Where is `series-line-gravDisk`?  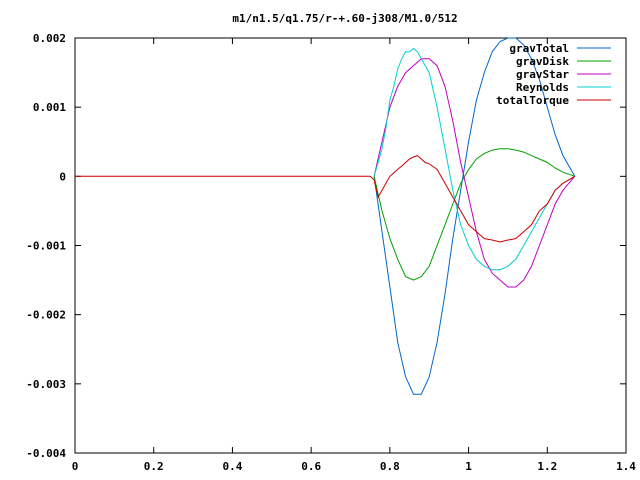
series-line-gravDisk is located at coordinates (474, 214).